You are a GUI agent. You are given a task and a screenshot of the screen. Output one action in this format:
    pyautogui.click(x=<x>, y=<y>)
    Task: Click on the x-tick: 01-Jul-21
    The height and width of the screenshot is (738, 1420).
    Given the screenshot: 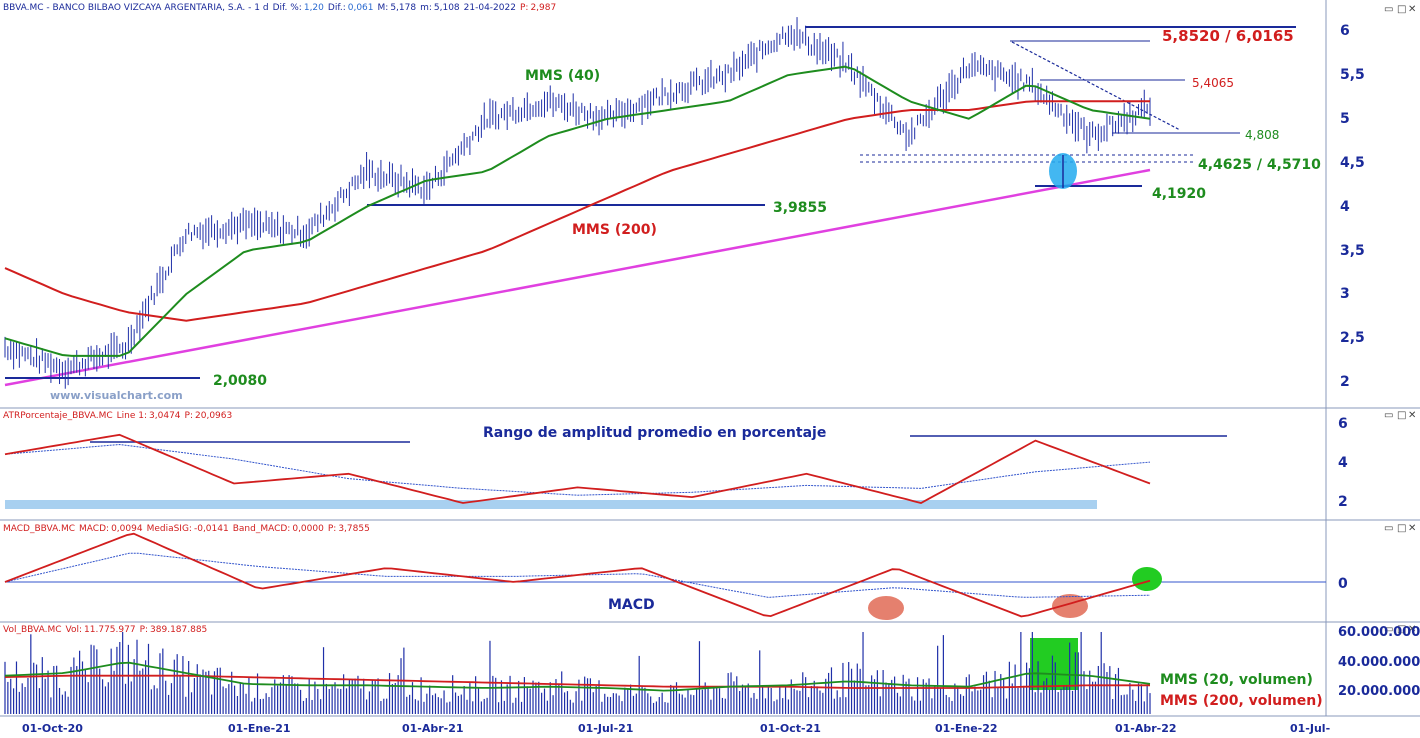 What is the action you would take?
    pyautogui.click(x=605, y=728)
    